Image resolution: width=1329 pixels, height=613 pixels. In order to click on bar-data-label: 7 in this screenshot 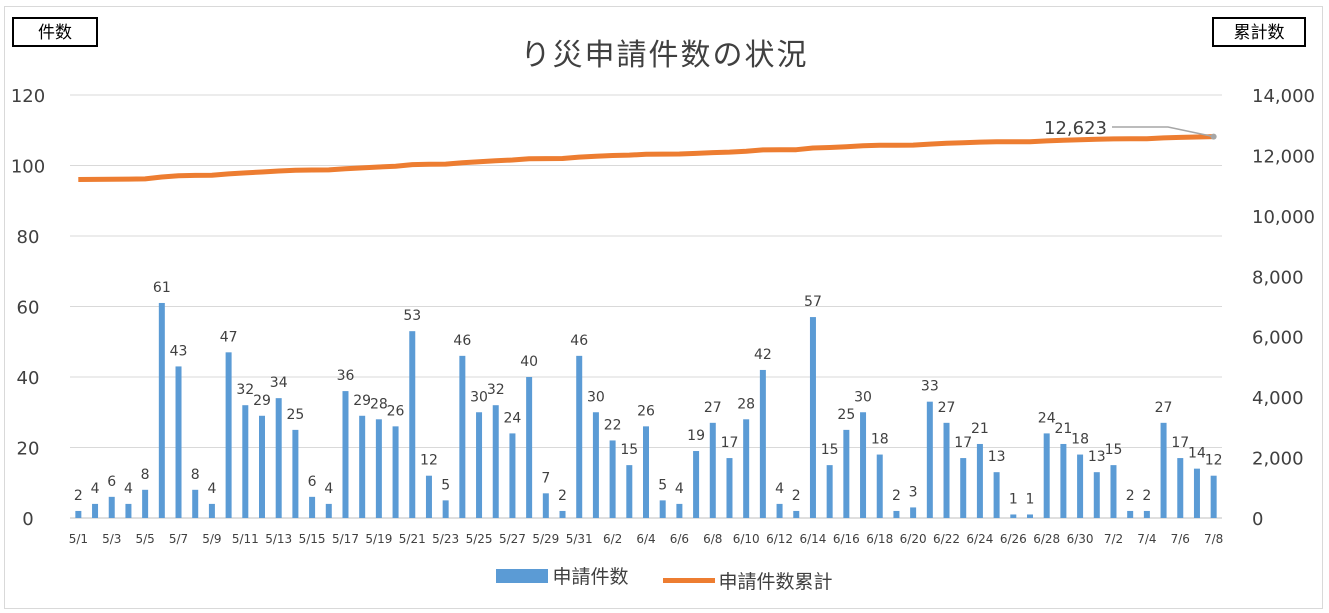, I will do `click(545, 478)`.